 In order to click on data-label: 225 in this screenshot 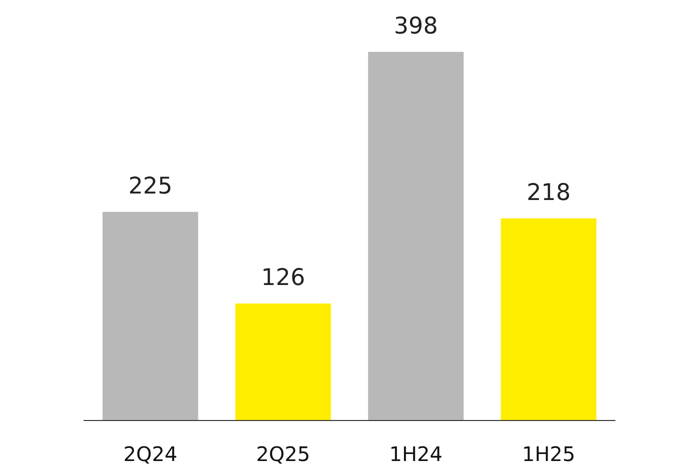, I will do `click(150, 186)`.